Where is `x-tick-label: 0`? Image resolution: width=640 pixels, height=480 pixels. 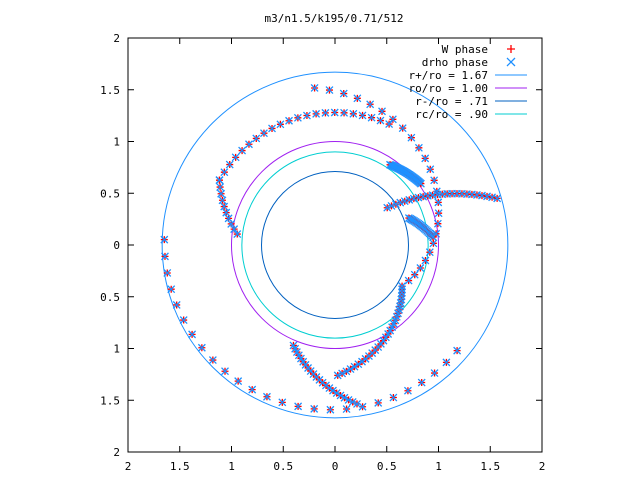
x-tick-label: 0 is located at coordinates (335, 466).